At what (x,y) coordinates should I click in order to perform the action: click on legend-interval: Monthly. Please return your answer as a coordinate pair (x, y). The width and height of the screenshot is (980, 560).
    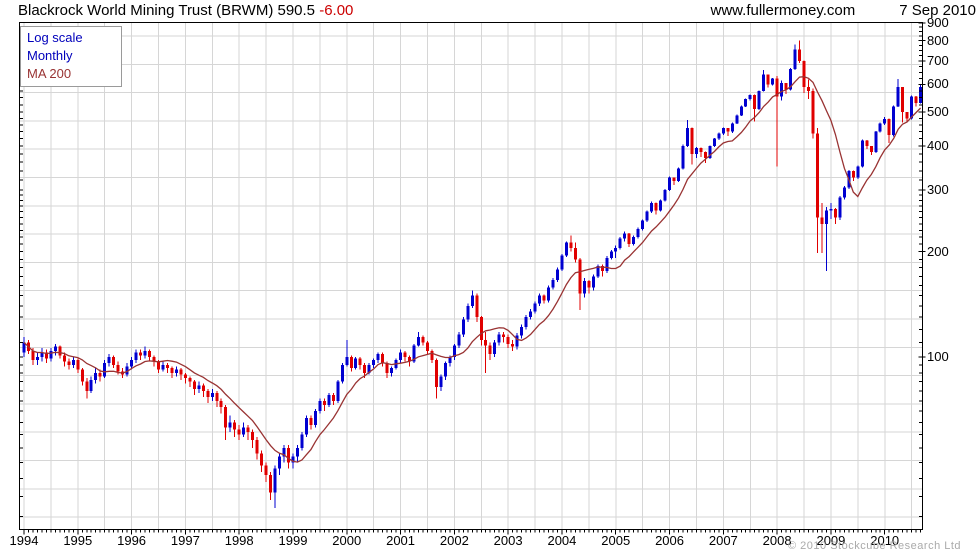
    Looking at the image, I should click on (50, 55).